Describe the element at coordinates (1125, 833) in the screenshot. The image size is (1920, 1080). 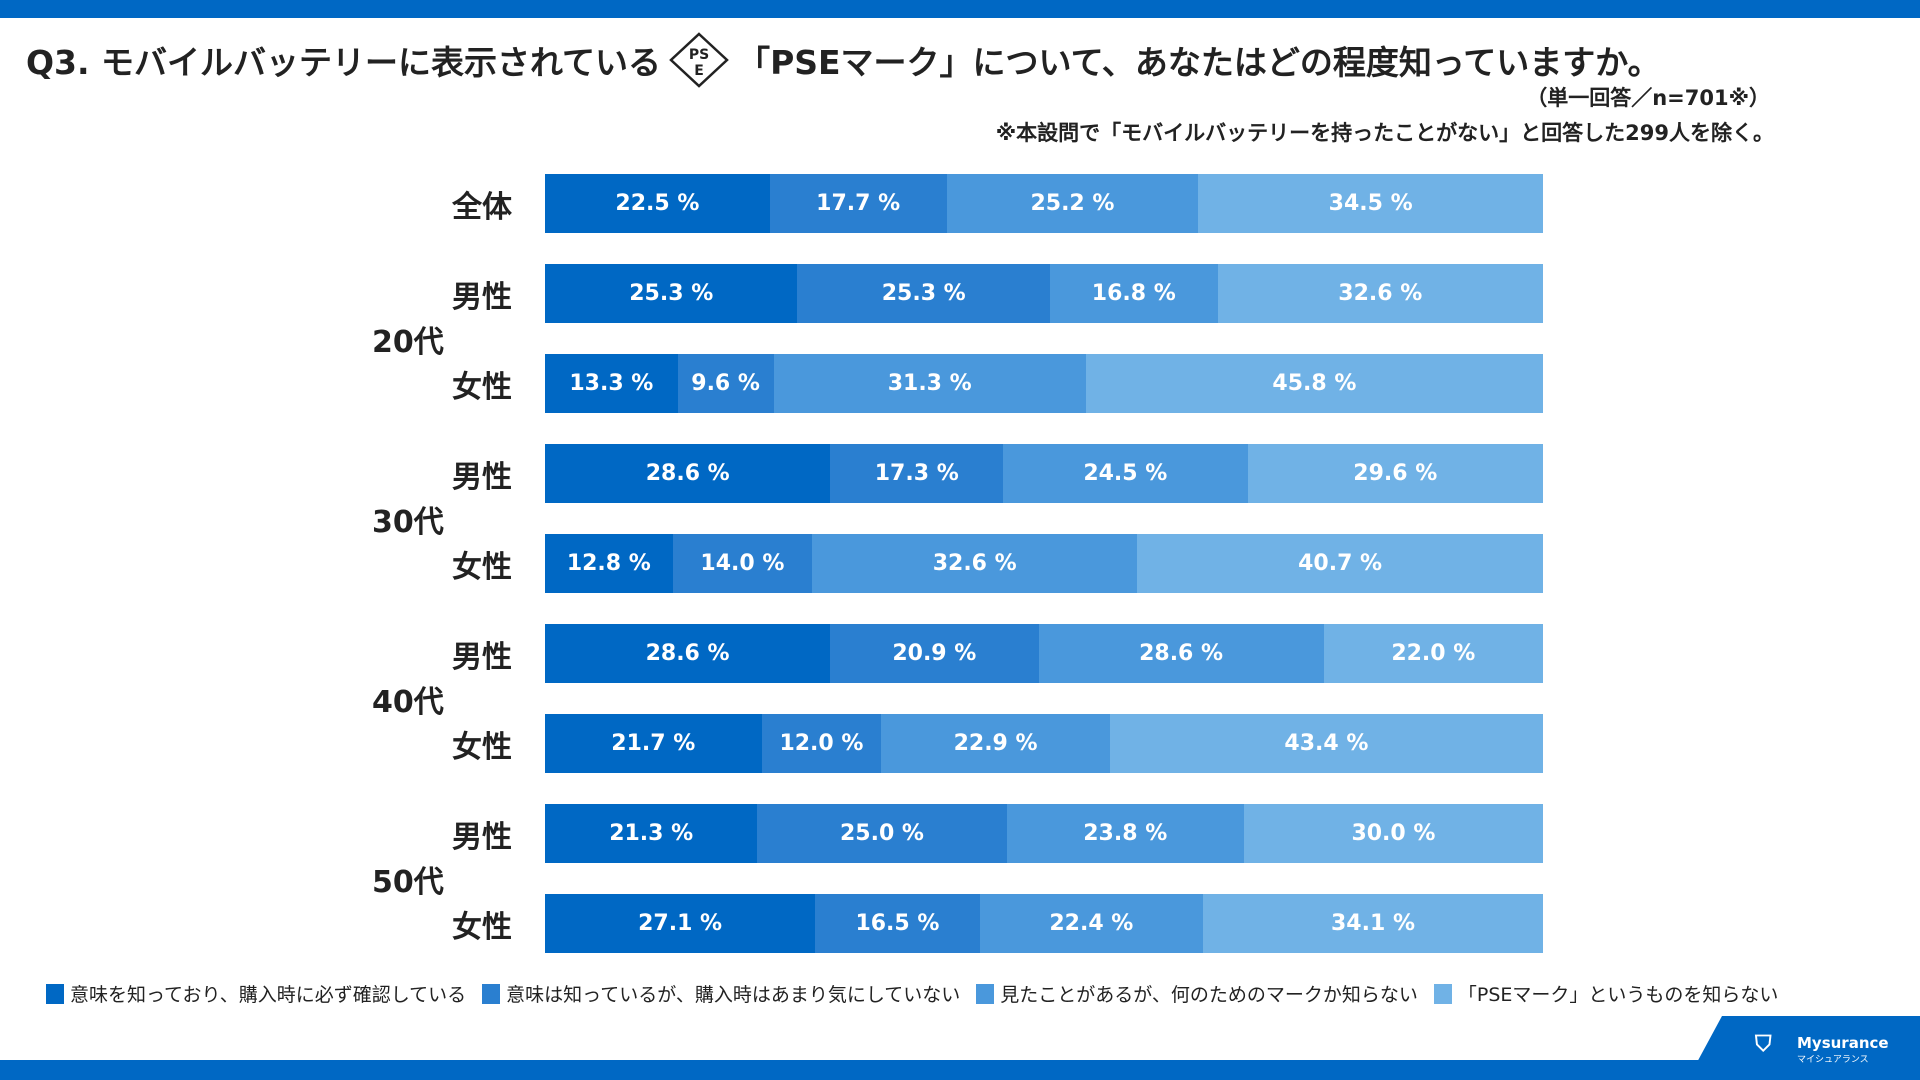
I see `bar-segment: 23.8 %` at that location.